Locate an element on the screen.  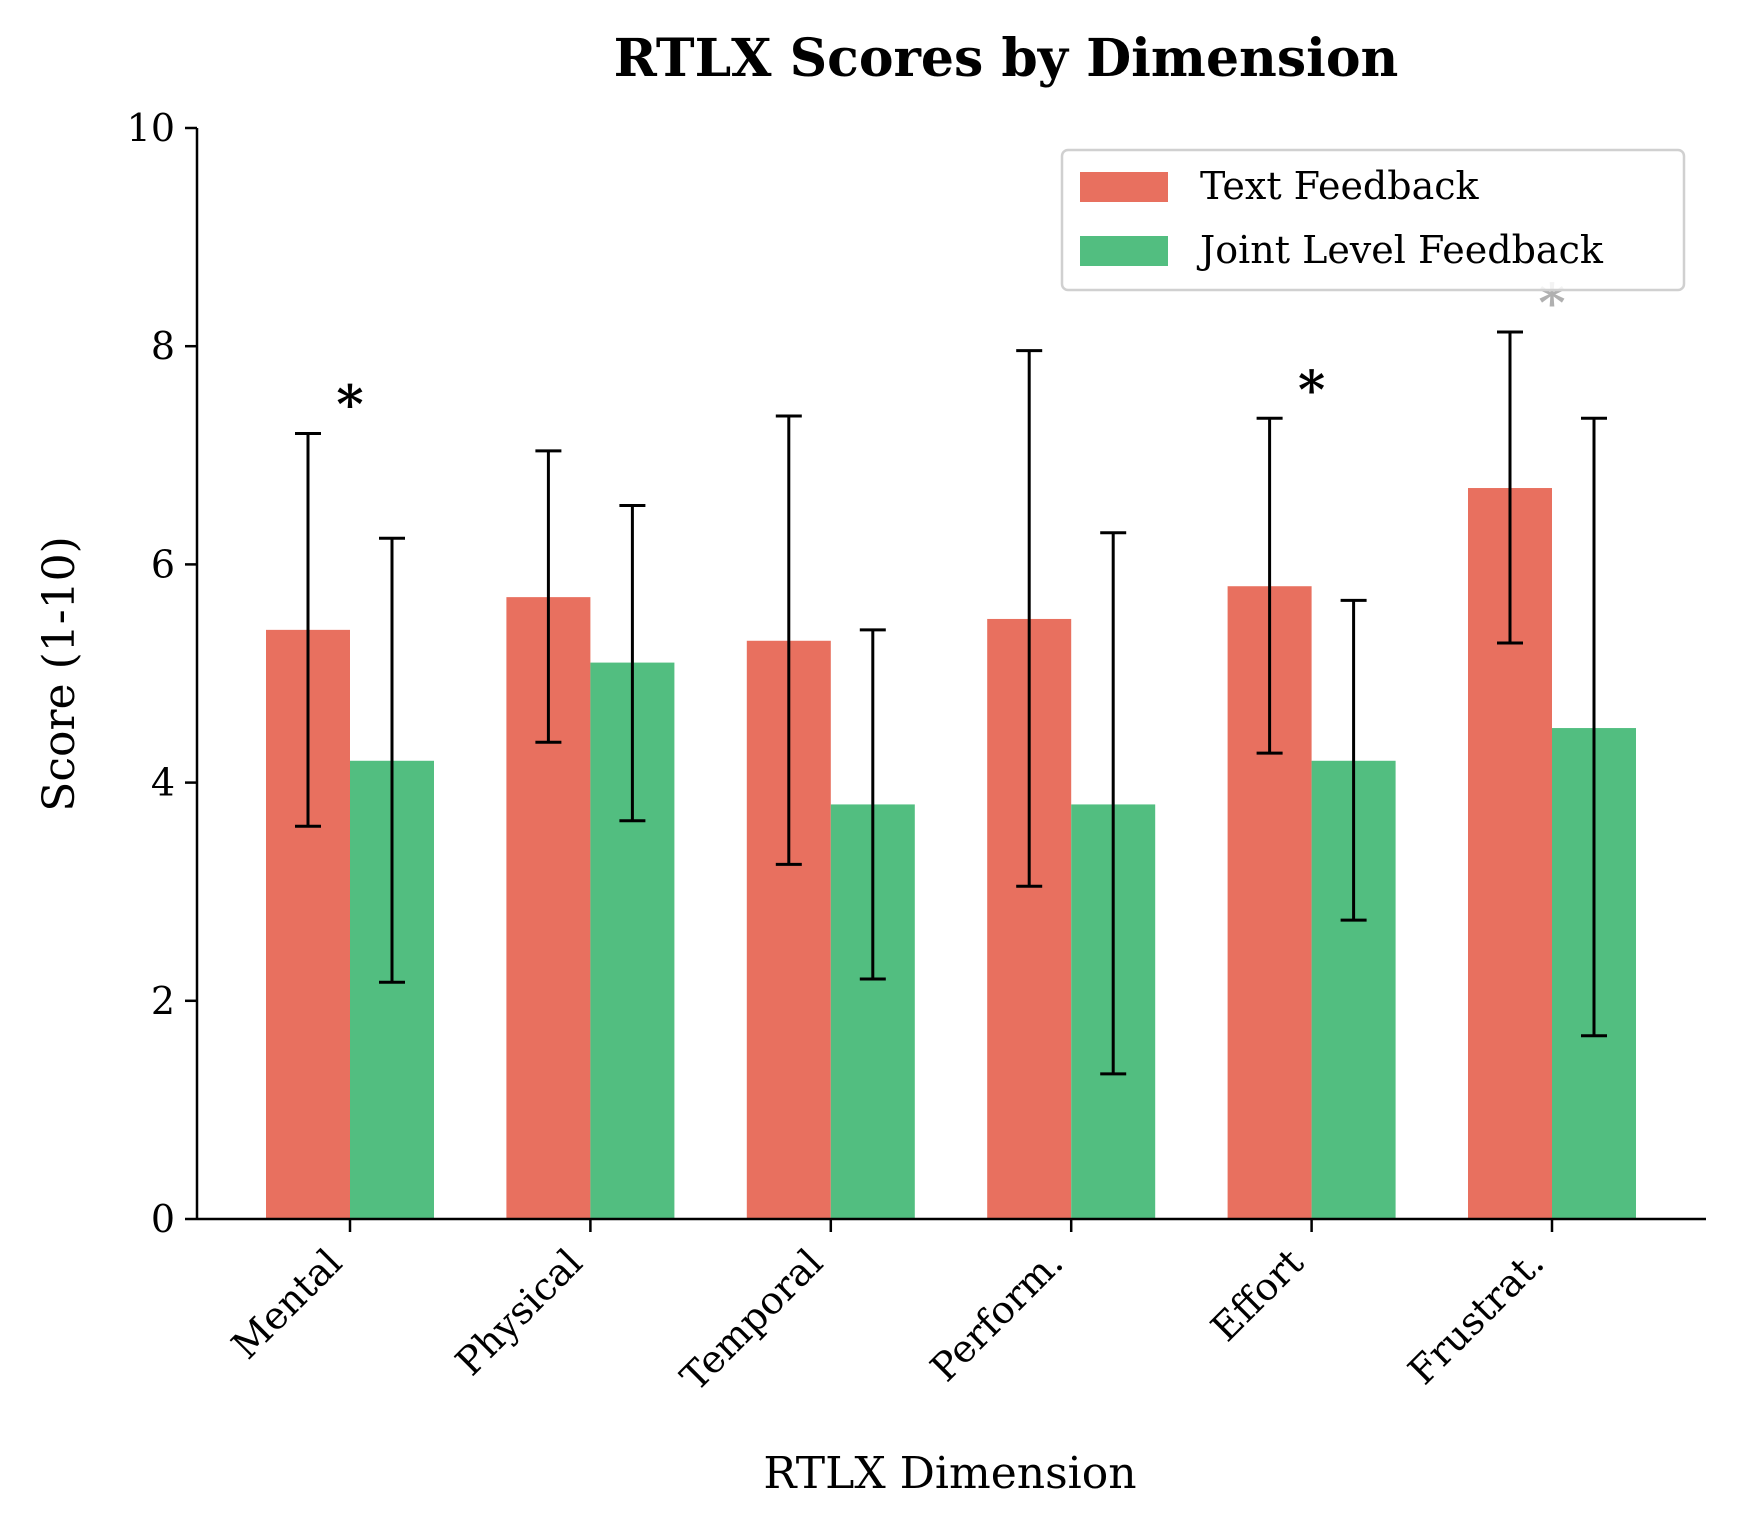
x-tick-label: Frustrat. is located at coordinates (1476, 1316).